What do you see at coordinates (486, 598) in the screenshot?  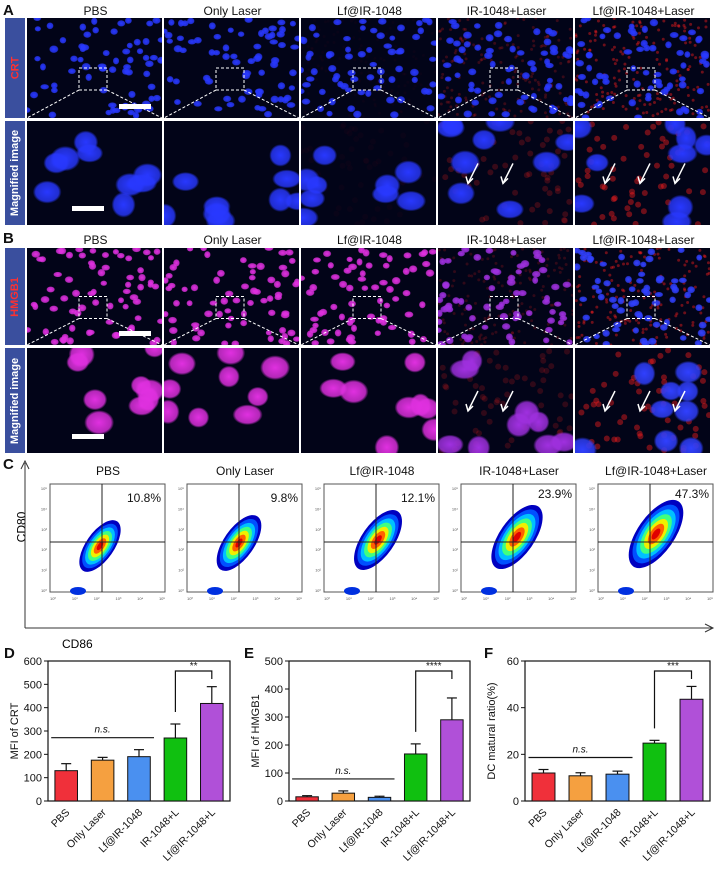 I see `x-tick-label: 10¹` at bounding box center [486, 598].